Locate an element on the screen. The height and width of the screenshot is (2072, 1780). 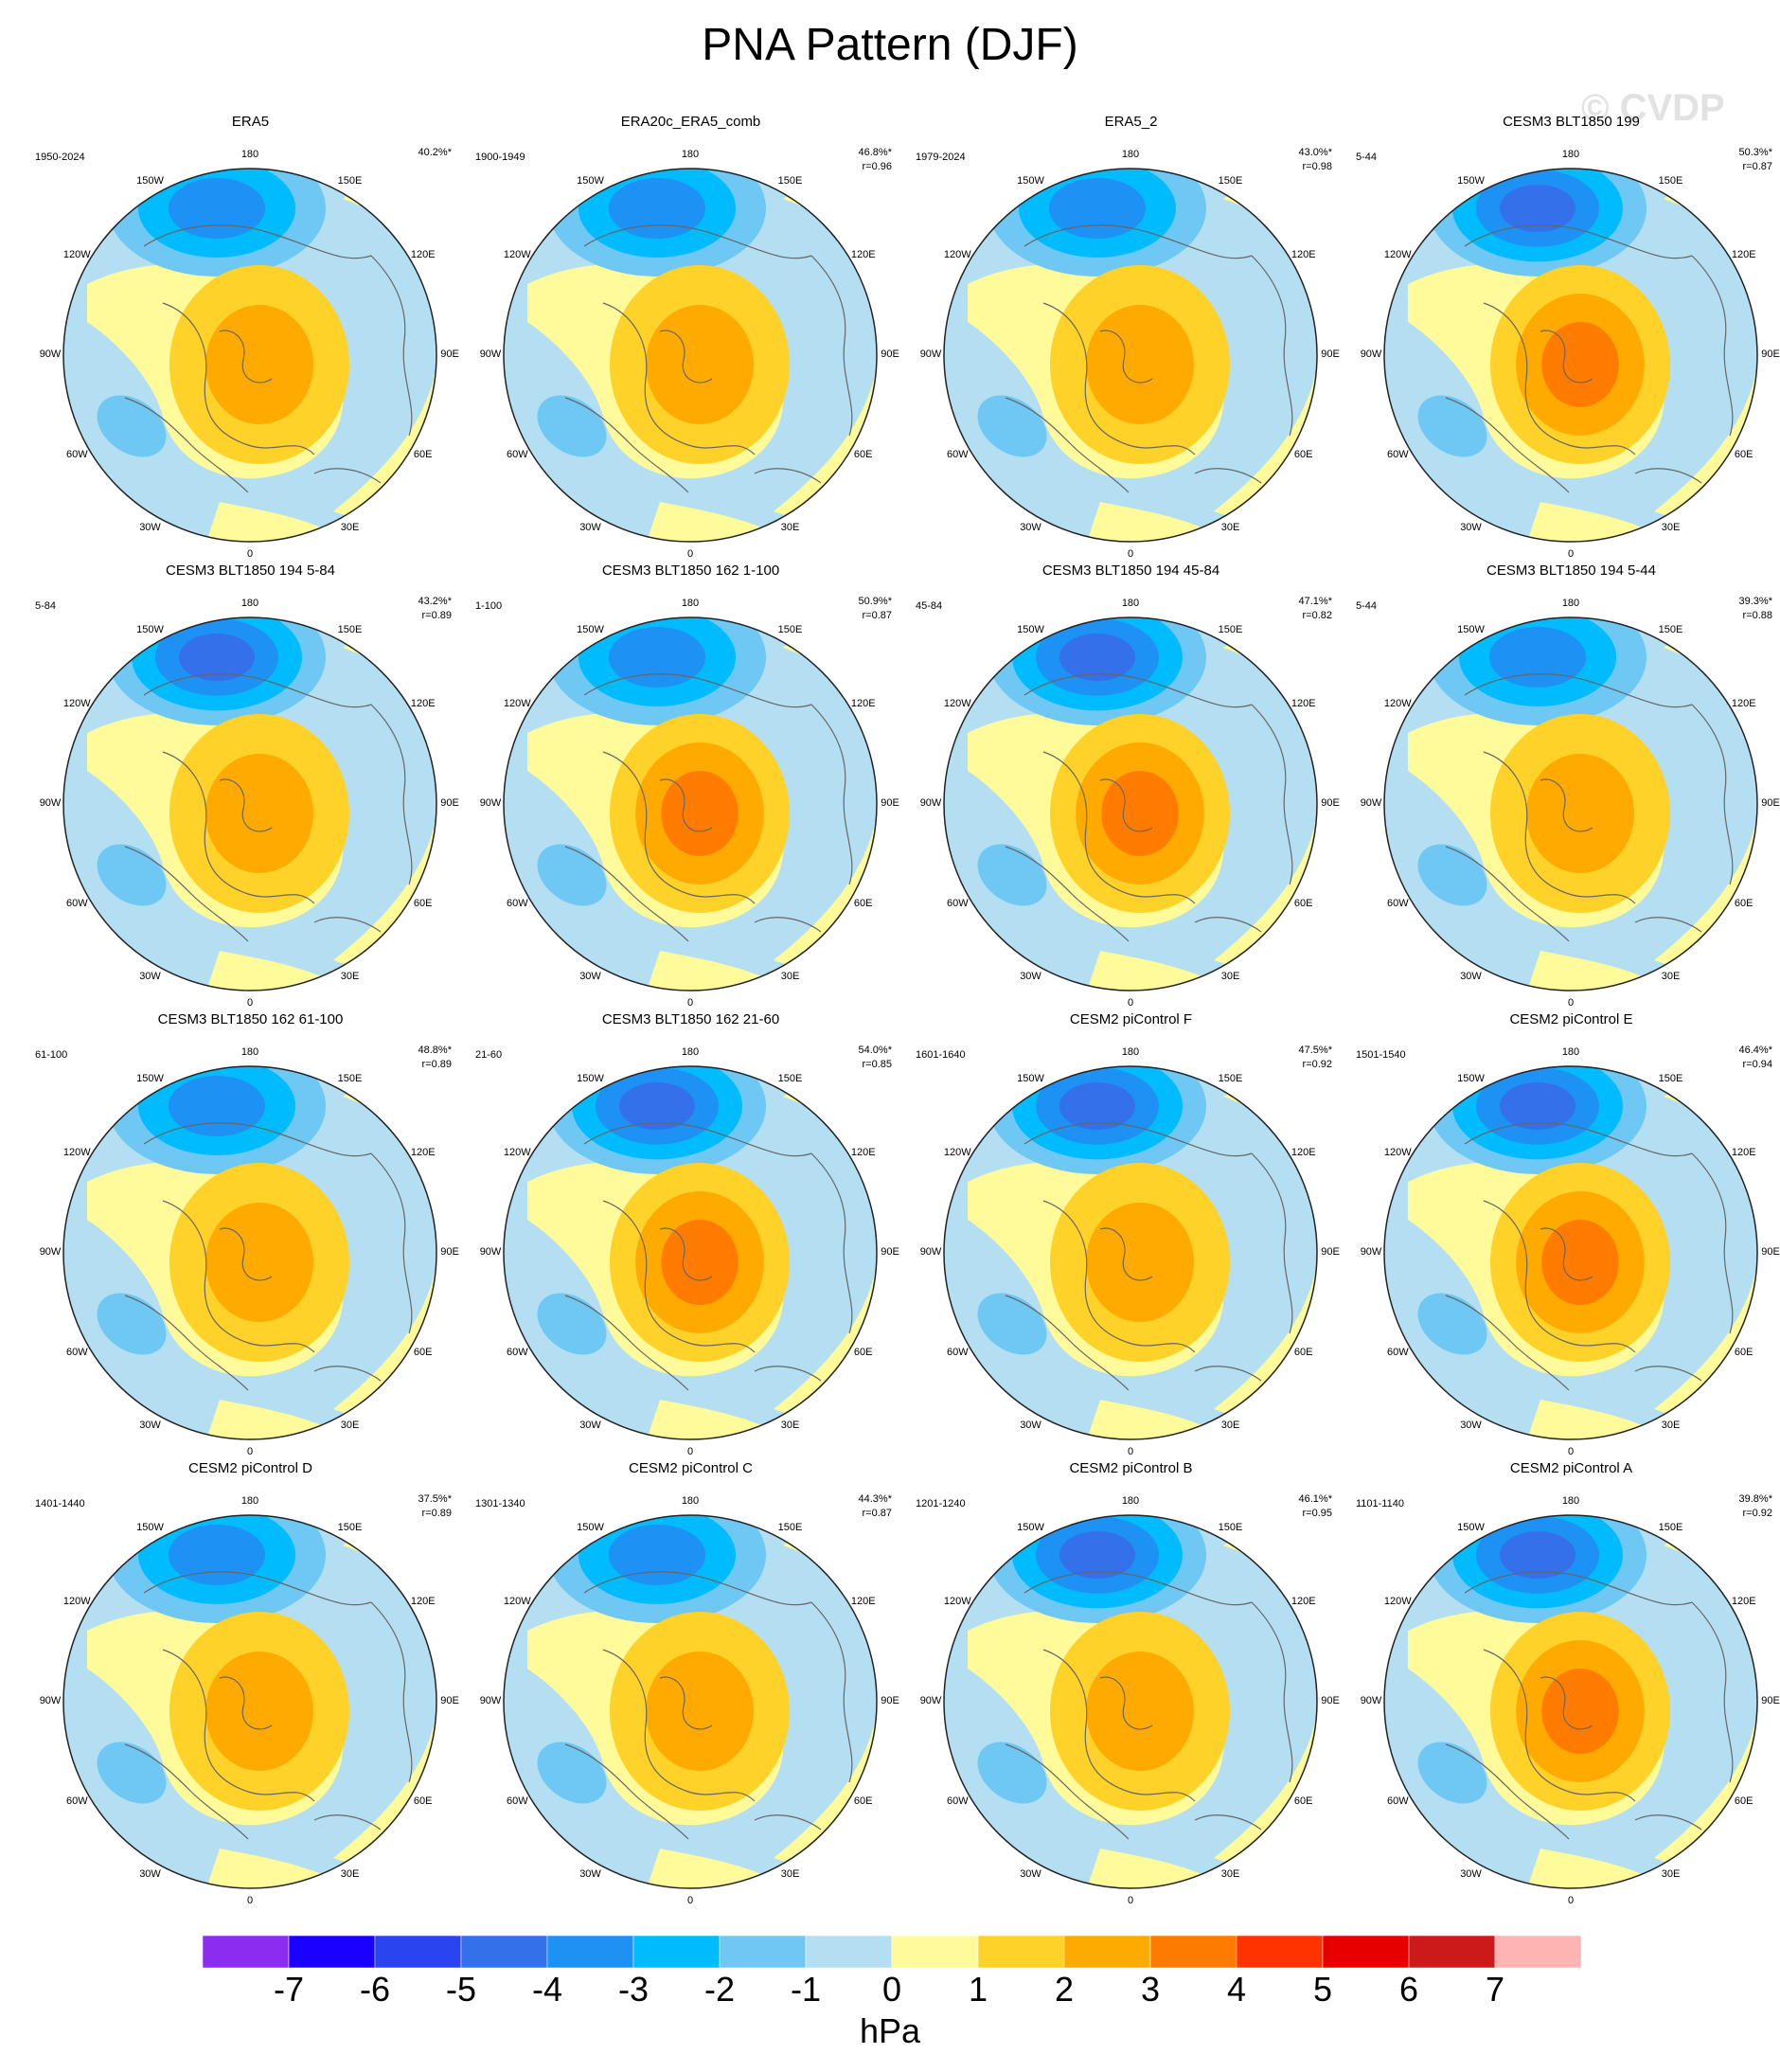
colorbar-tick-label: 6 is located at coordinates (1408, 1989).